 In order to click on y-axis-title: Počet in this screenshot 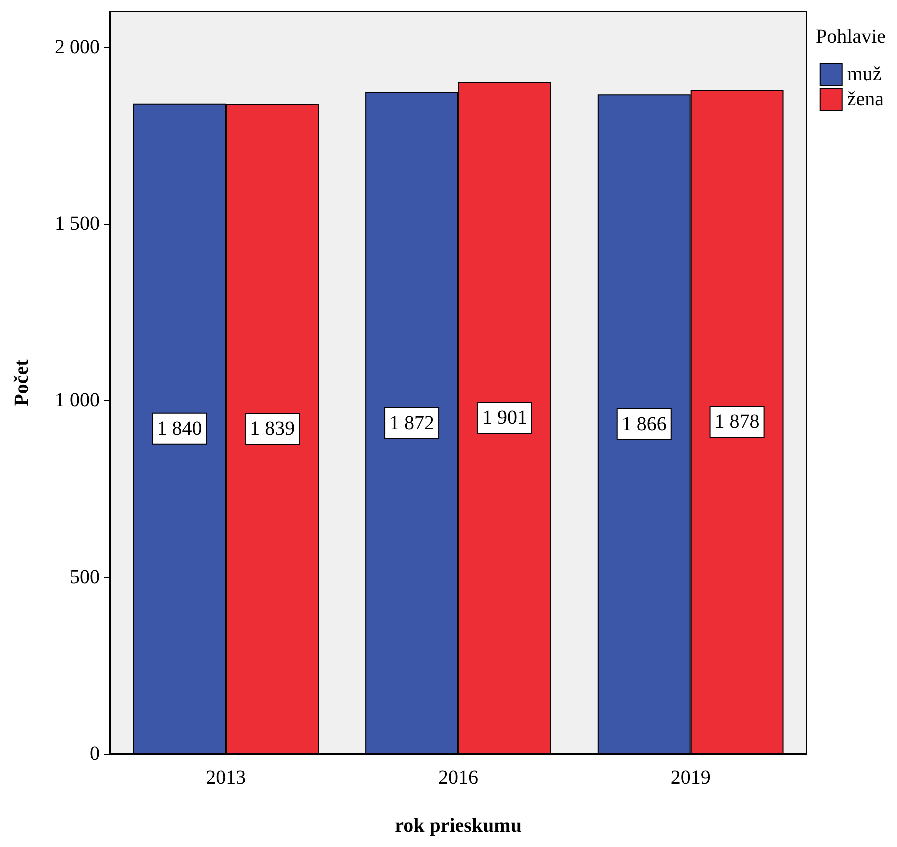, I will do `click(22, 382)`.